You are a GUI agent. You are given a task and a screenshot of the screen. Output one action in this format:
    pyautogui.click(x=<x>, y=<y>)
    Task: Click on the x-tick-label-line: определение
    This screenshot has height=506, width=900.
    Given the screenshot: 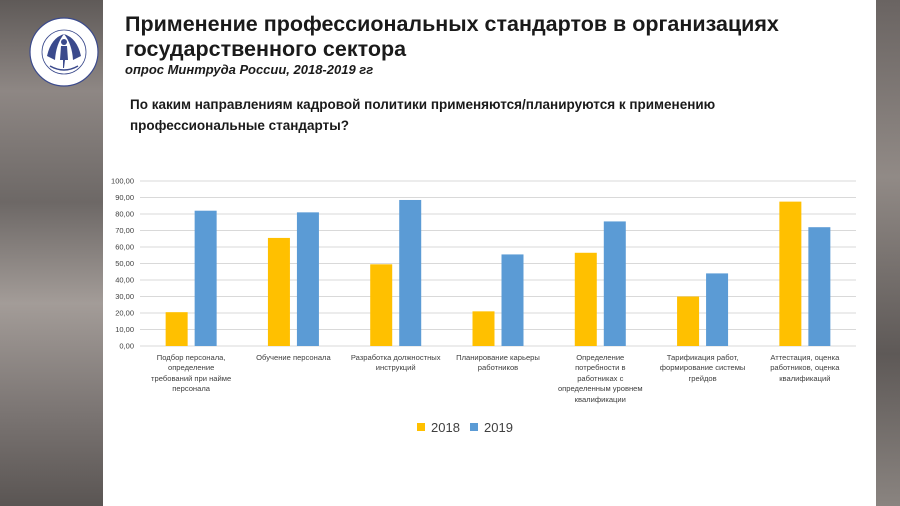 What is the action you would take?
    pyautogui.click(x=191, y=368)
    